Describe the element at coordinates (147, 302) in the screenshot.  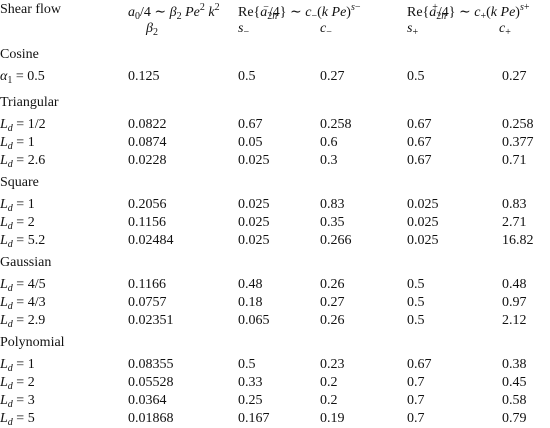
I see `cell-beta2: 0.0757` at that location.